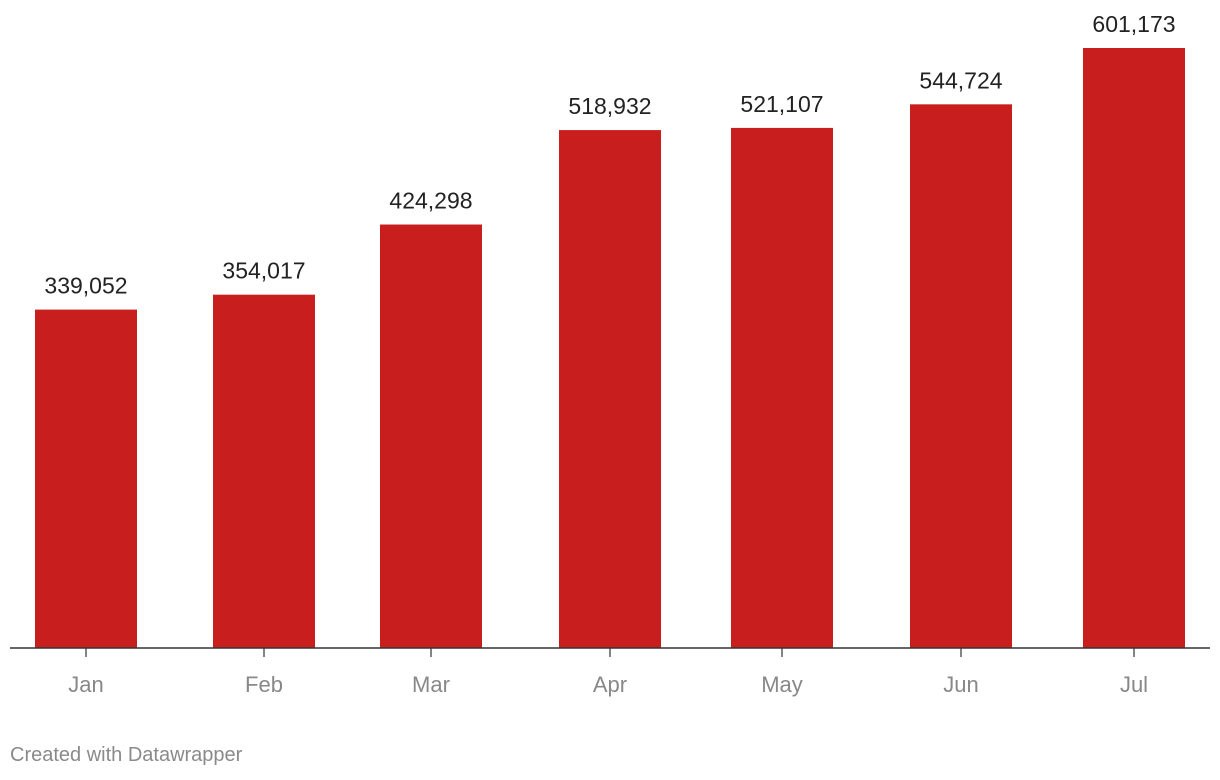 The height and width of the screenshot is (780, 1220). What do you see at coordinates (126, 755) in the screenshot?
I see `credit-text: Created with Datawrapper` at bounding box center [126, 755].